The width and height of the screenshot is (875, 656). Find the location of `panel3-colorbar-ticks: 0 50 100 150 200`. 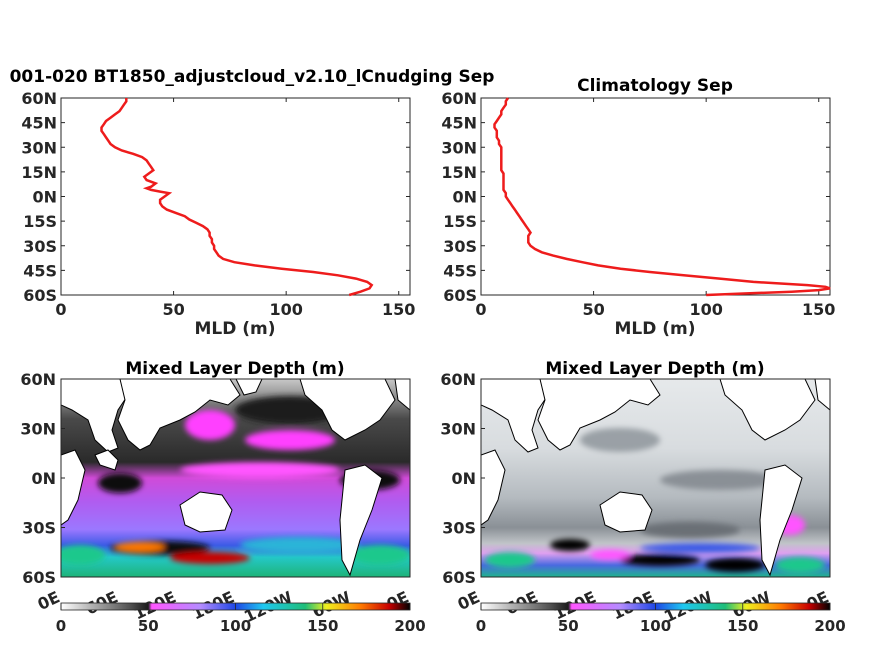

panel3-colorbar-ticks: 0 50 100 150 200 is located at coordinates (241, 619).